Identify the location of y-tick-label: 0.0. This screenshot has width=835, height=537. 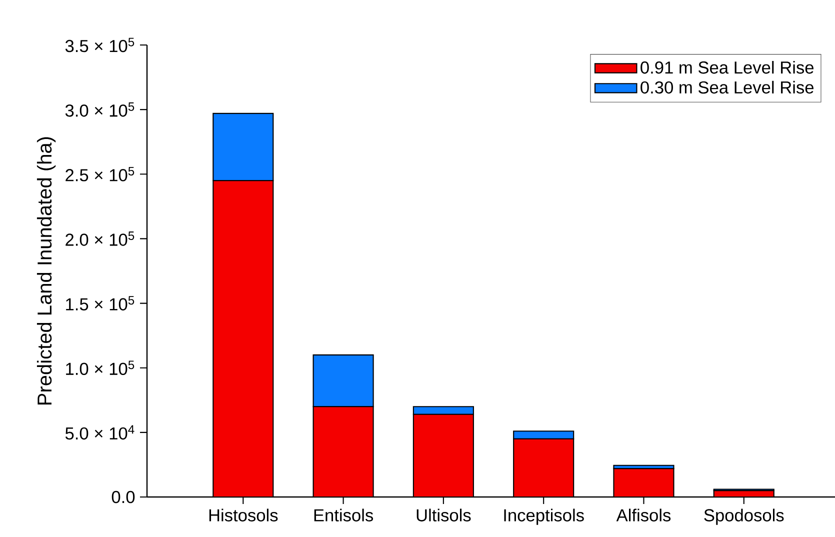
(123, 497).